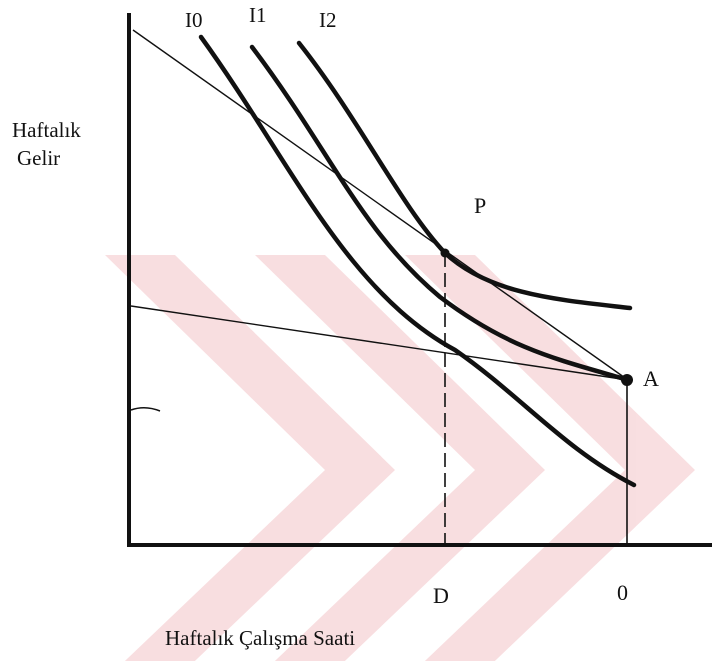 The height and width of the screenshot is (661, 712). Describe the element at coordinates (441, 595) in the screenshot. I see `label-tick-d: D` at that location.